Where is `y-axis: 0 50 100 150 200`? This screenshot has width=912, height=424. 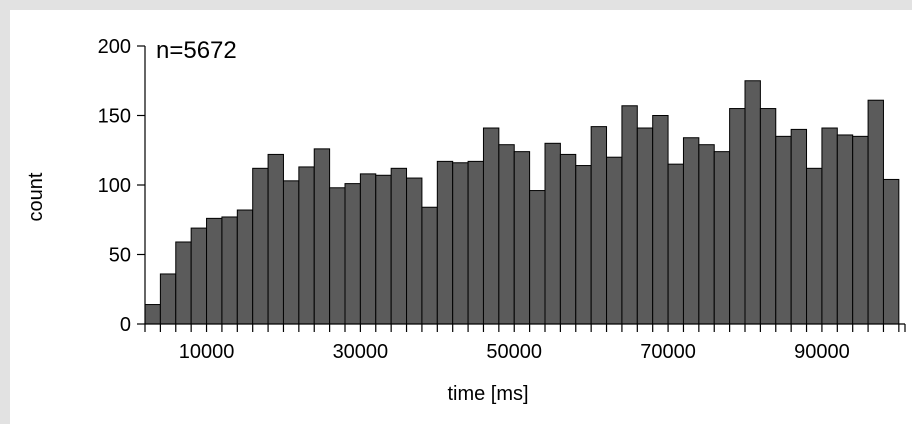 y-axis: 0 50 100 150 200 is located at coordinates (122, 186).